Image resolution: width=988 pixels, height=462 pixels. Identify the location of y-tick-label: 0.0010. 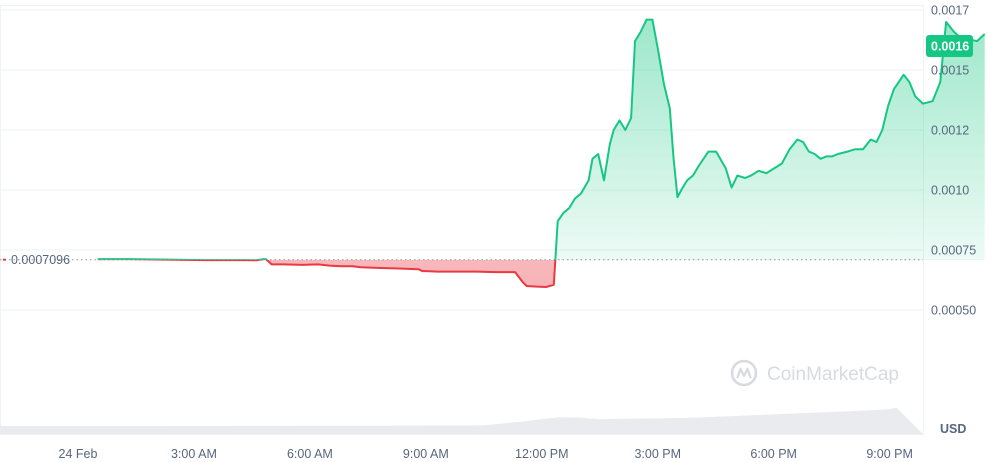
(950, 191).